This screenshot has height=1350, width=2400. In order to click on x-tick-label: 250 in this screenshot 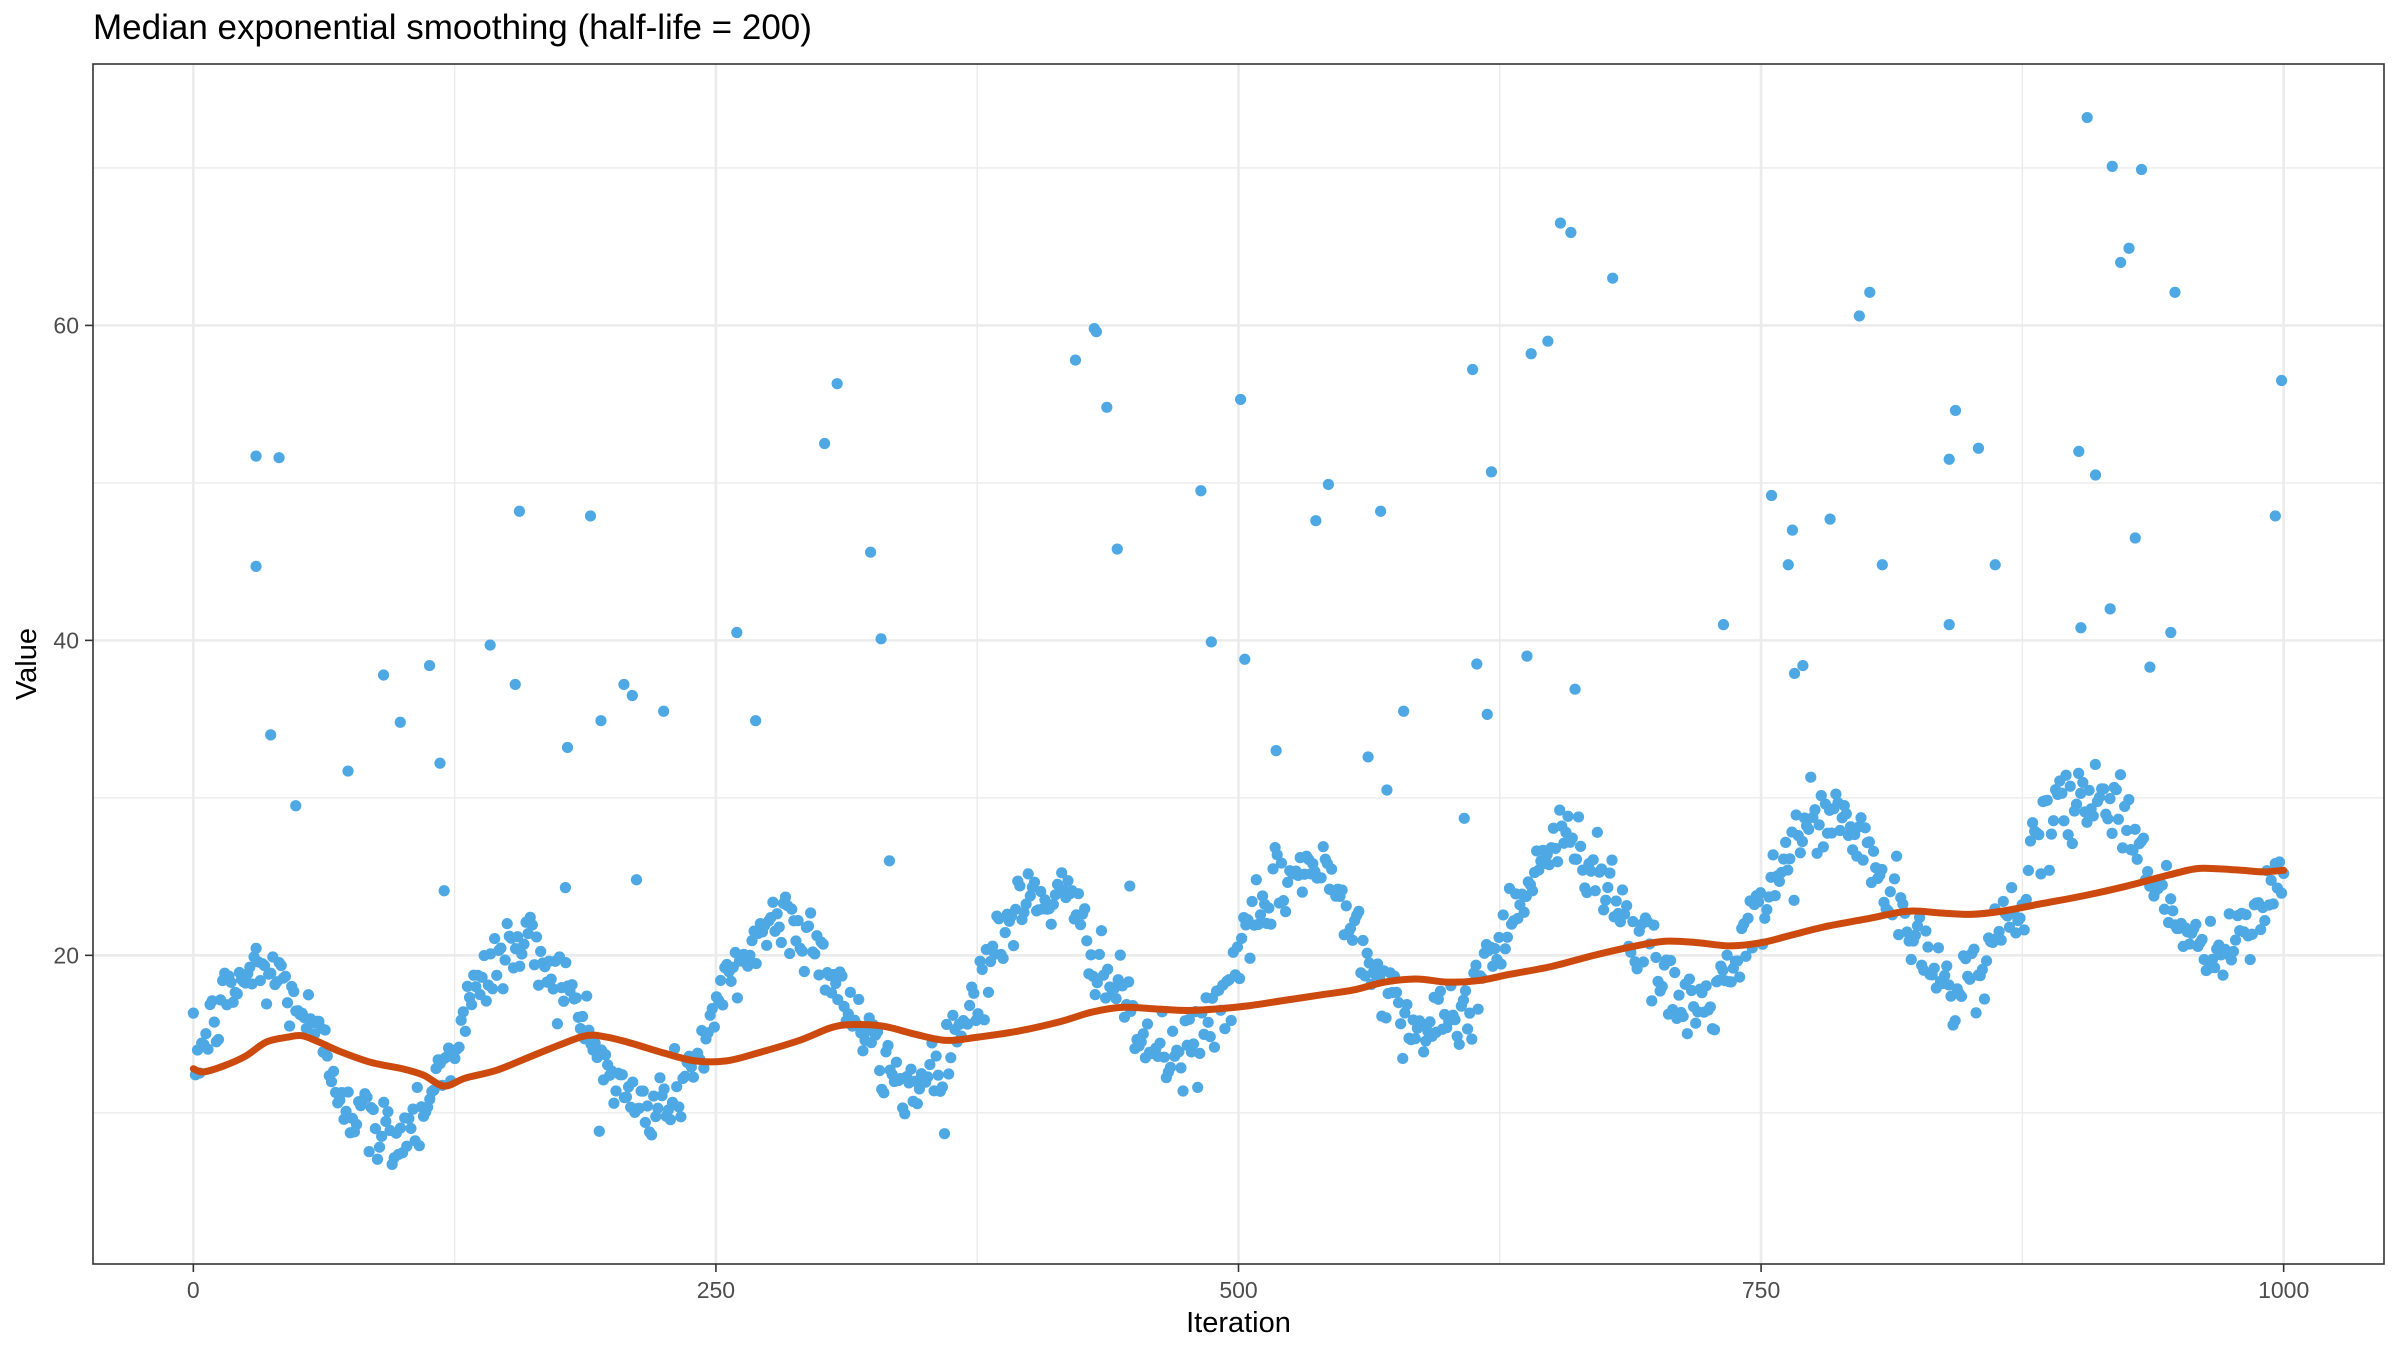, I will do `click(716, 1290)`.